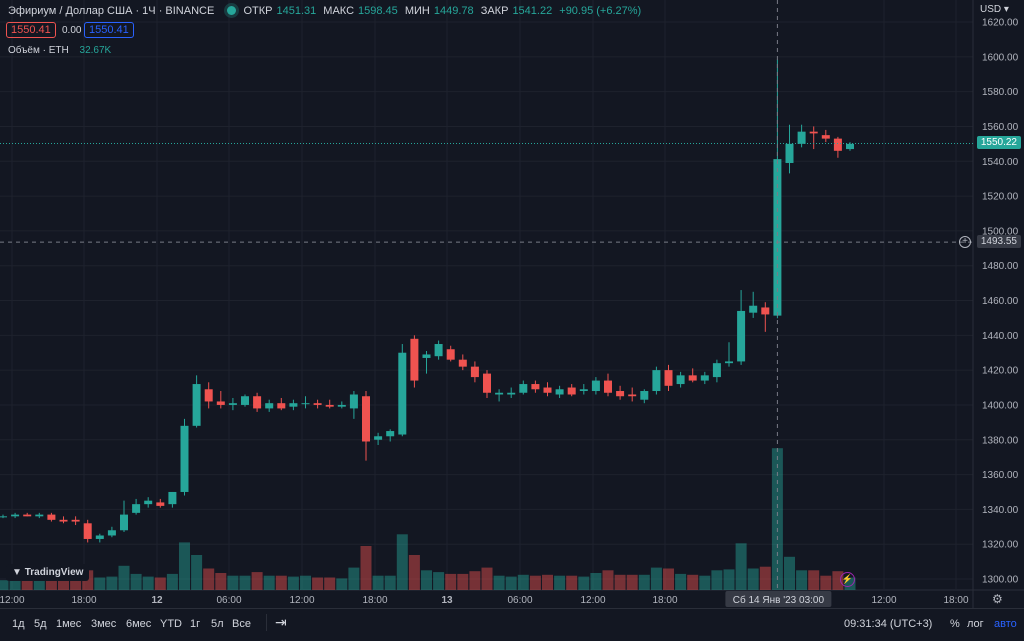  I want to click on price-tick-label: 1580.00, so click(1000, 92).